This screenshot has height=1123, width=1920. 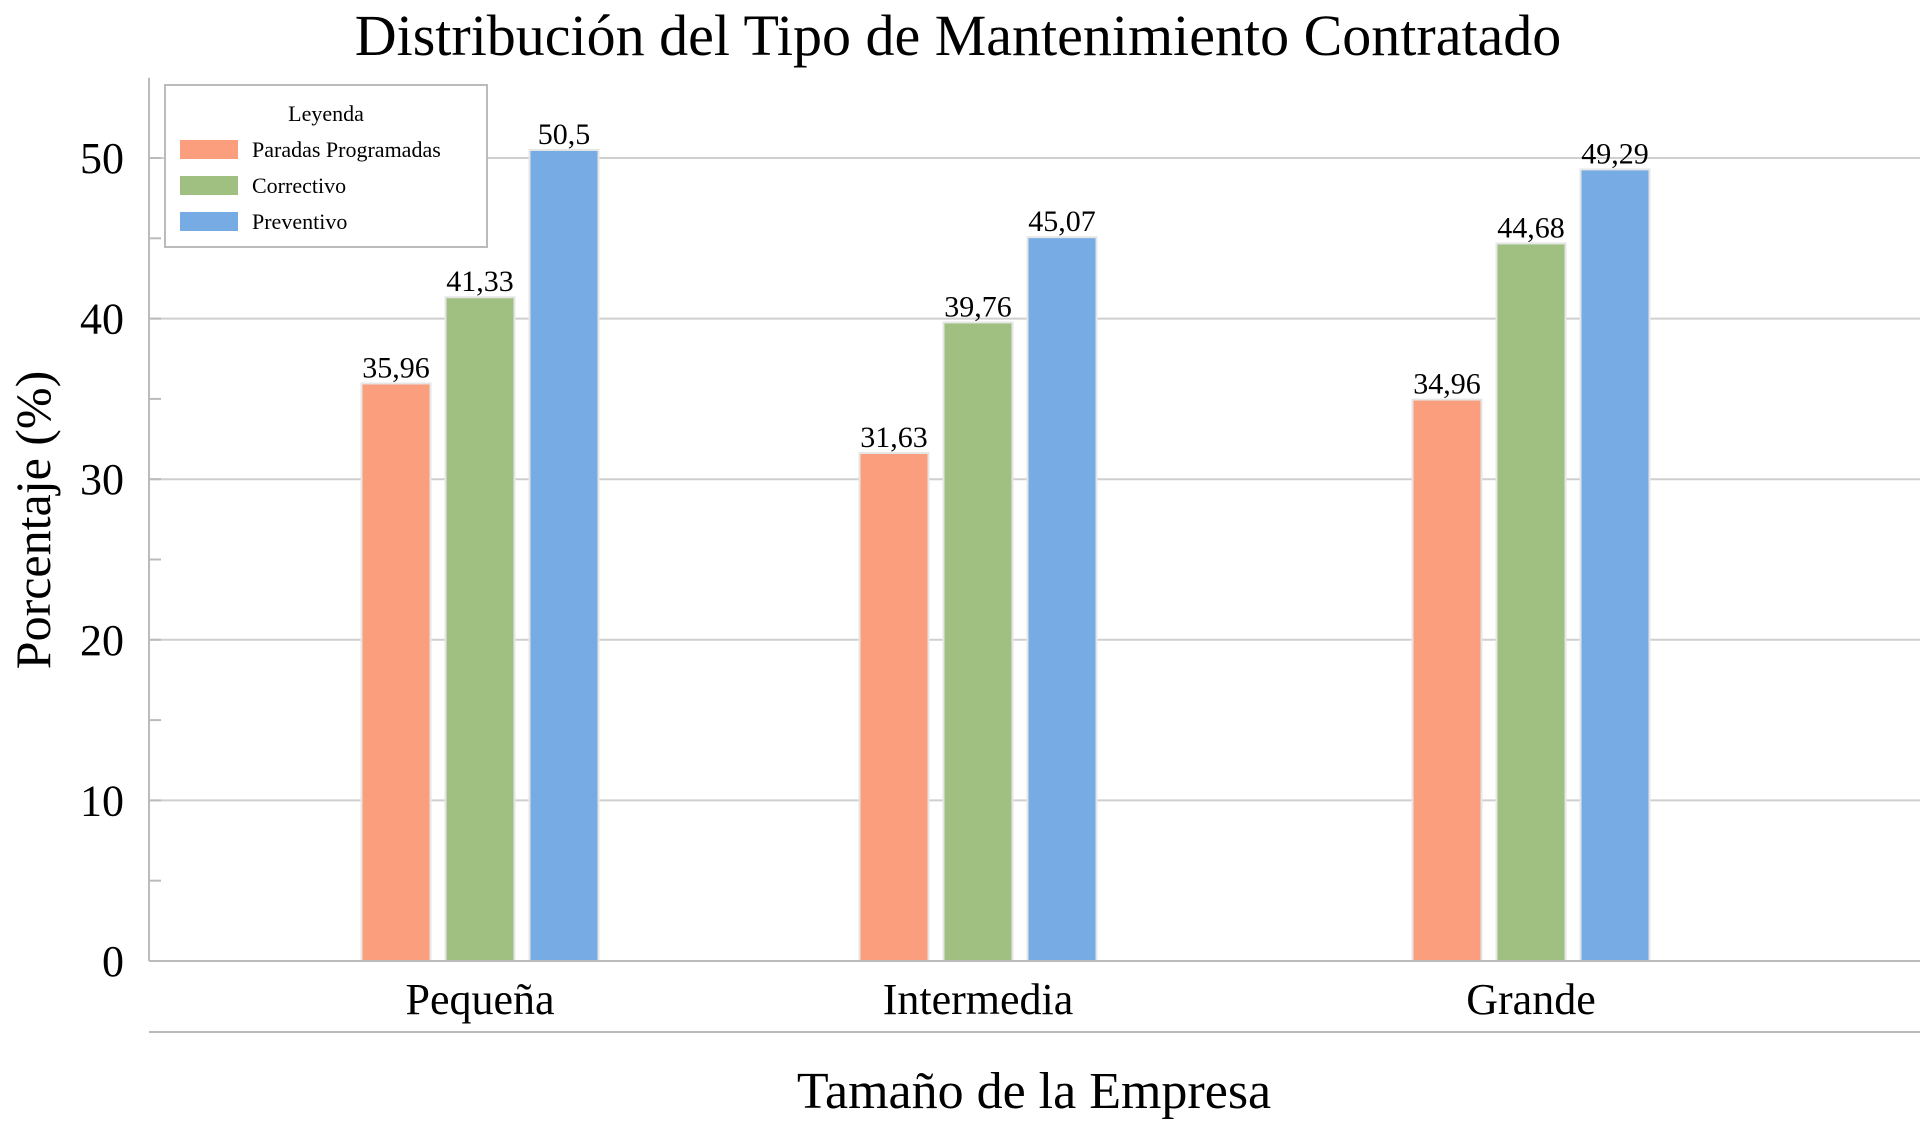 I want to click on legend-label: Preventivo, so click(x=299, y=221).